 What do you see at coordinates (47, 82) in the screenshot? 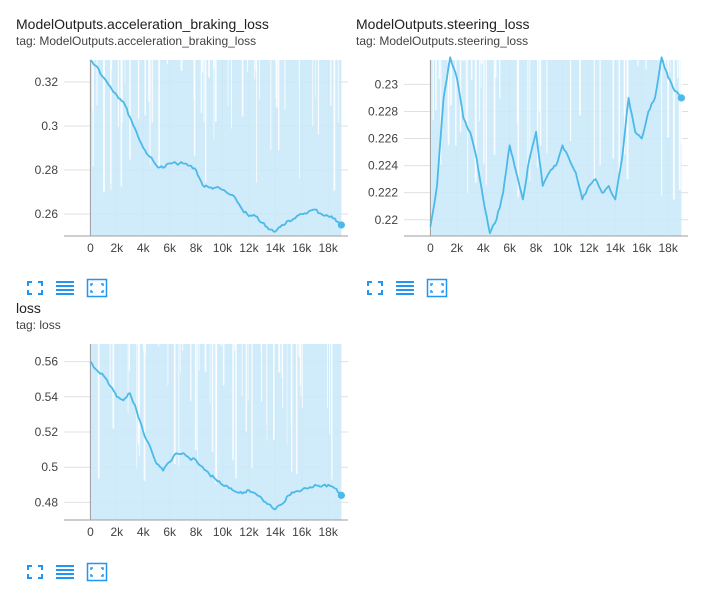
I see `y-tick-label: 0.32` at bounding box center [47, 82].